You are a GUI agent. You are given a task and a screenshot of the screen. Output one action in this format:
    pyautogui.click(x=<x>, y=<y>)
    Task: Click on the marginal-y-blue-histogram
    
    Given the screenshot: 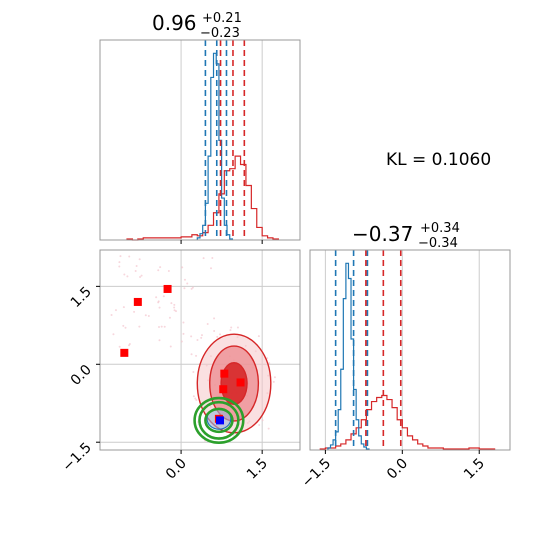 What is the action you would take?
    pyautogui.click(x=348, y=356)
    